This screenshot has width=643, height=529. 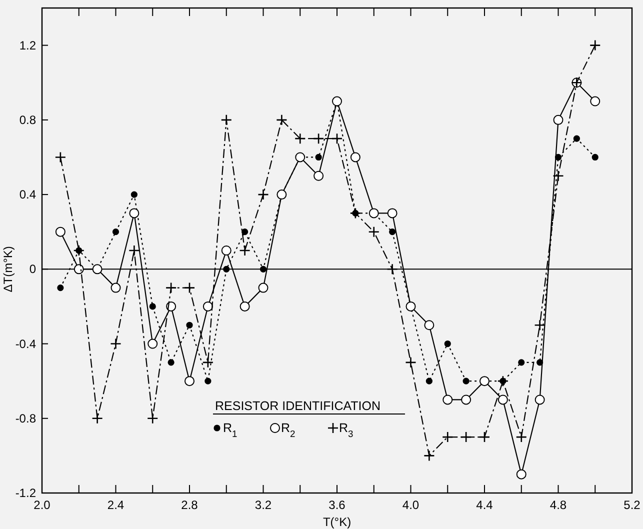 I want to click on x-tick-label: 2.0, so click(x=42, y=505).